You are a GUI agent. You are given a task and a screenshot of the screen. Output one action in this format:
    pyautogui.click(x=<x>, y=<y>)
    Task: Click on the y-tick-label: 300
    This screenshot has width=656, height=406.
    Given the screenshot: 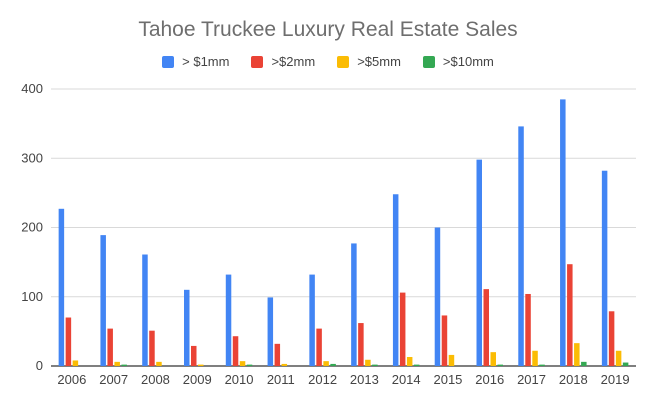 What is the action you would take?
    pyautogui.click(x=32, y=157)
    